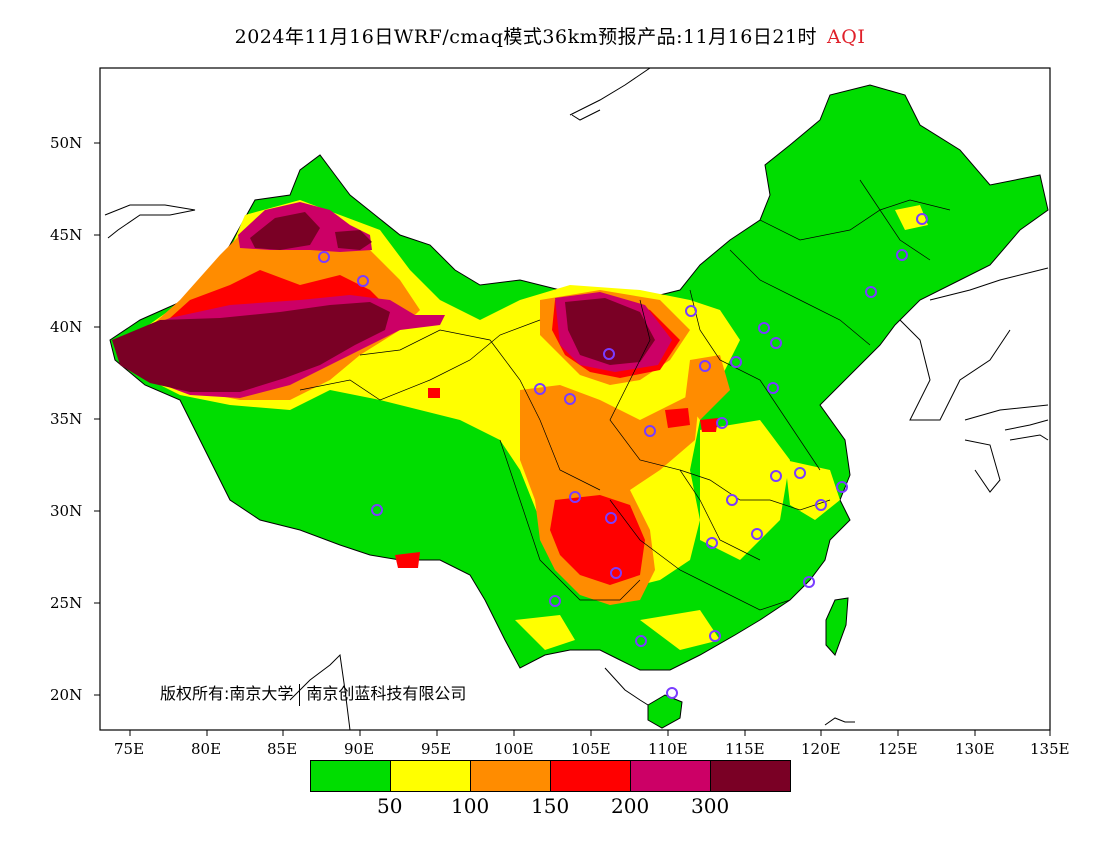 The image size is (1100, 850). What do you see at coordinates (97, 419) in the screenshot?
I see `latitude-ticks` at bounding box center [97, 419].